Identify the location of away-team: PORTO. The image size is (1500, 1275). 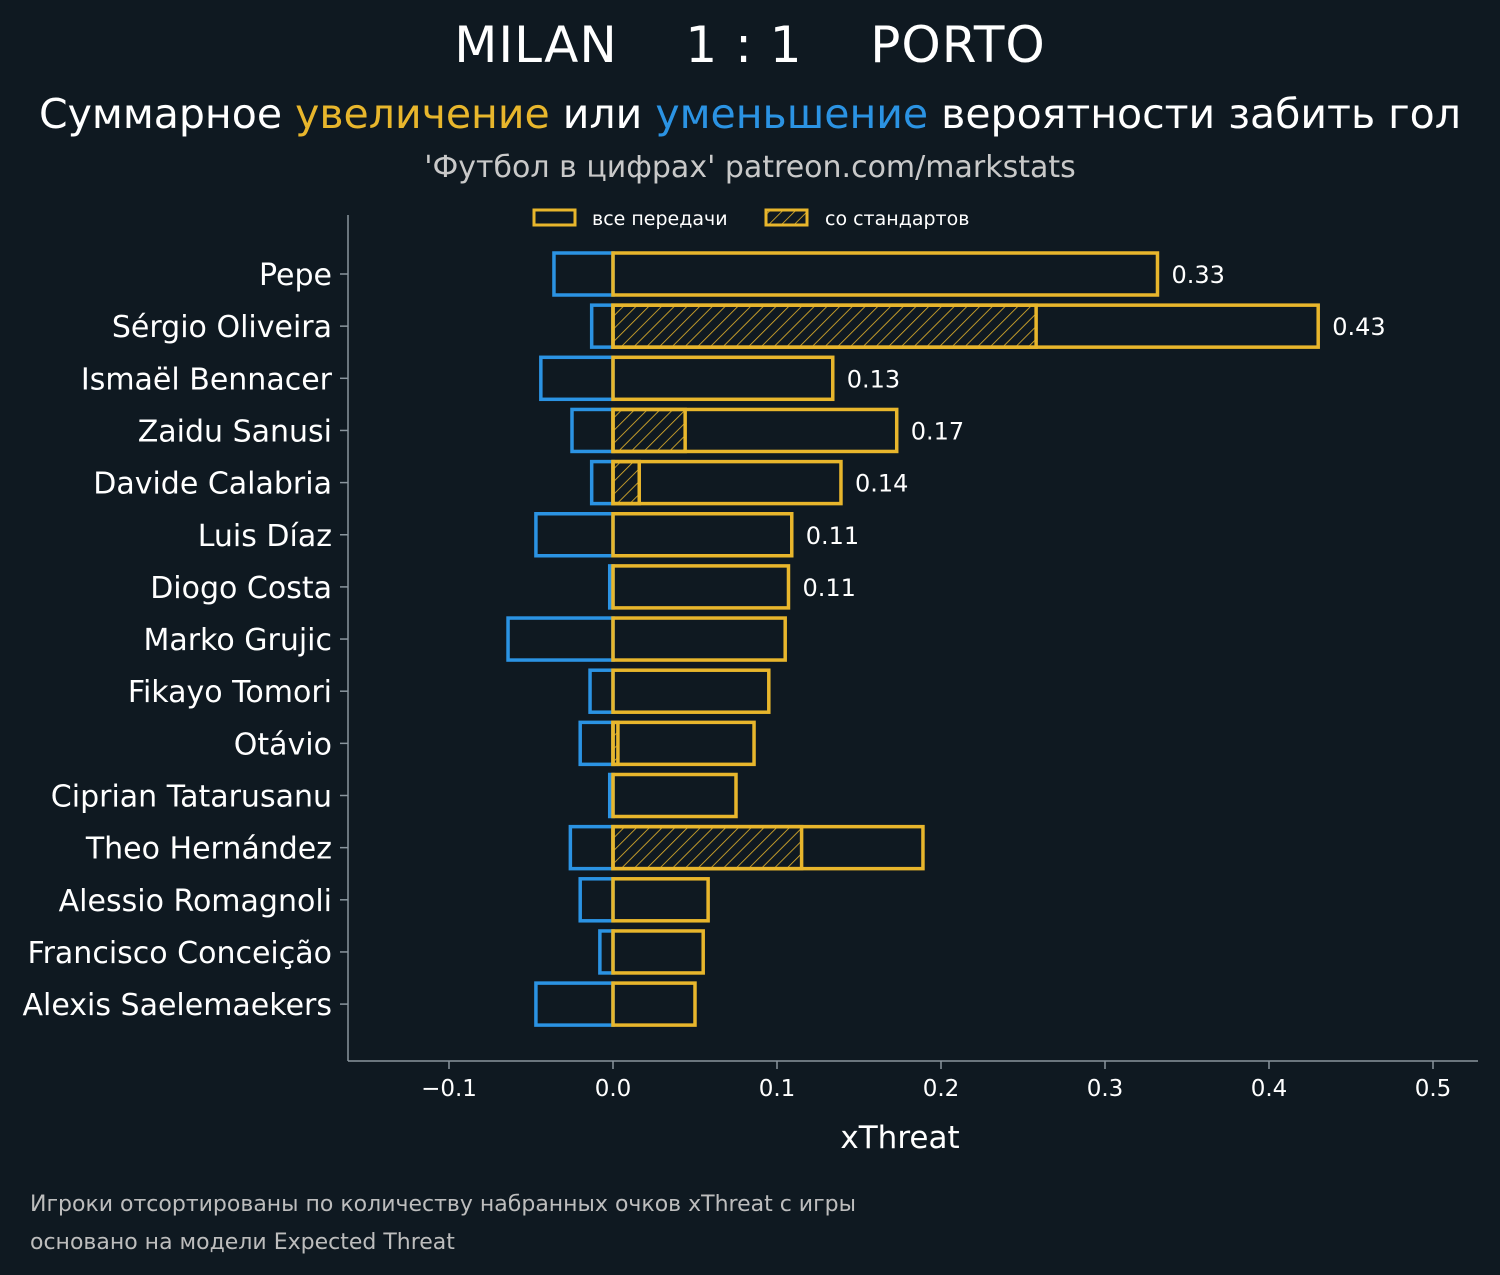
(958, 45).